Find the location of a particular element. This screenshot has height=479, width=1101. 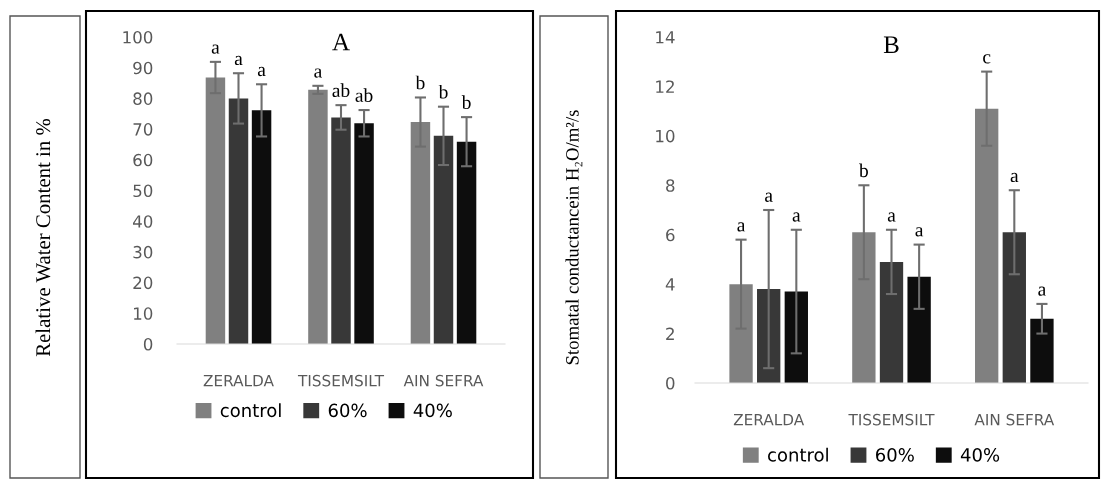

y-tick-label: 6 is located at coordinates (670, 235).